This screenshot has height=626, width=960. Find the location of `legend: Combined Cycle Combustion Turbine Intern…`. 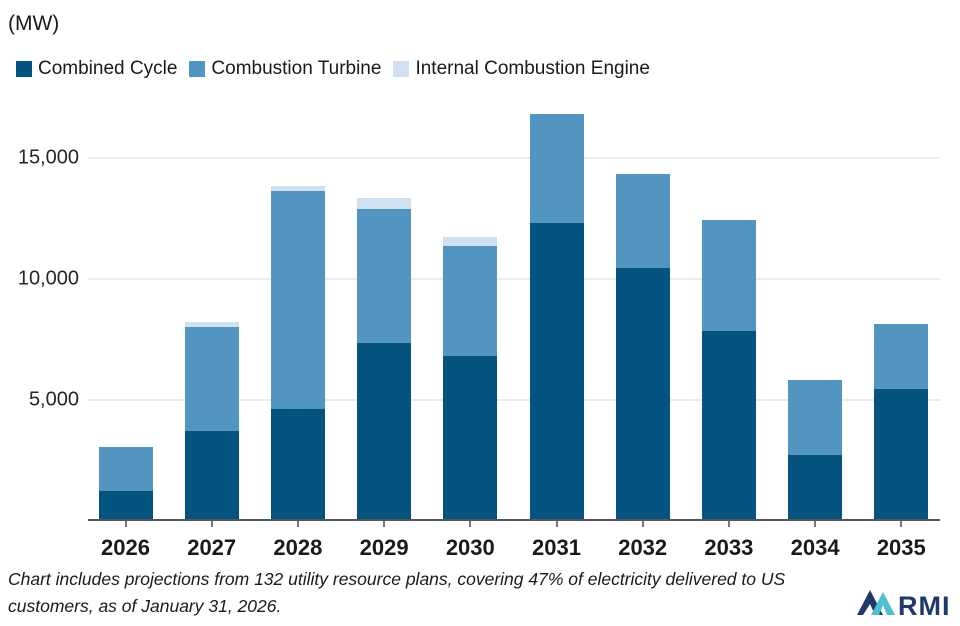

legend: Combined Cycle Combustion Turbine Intern… is located at coordinates (333, 69).